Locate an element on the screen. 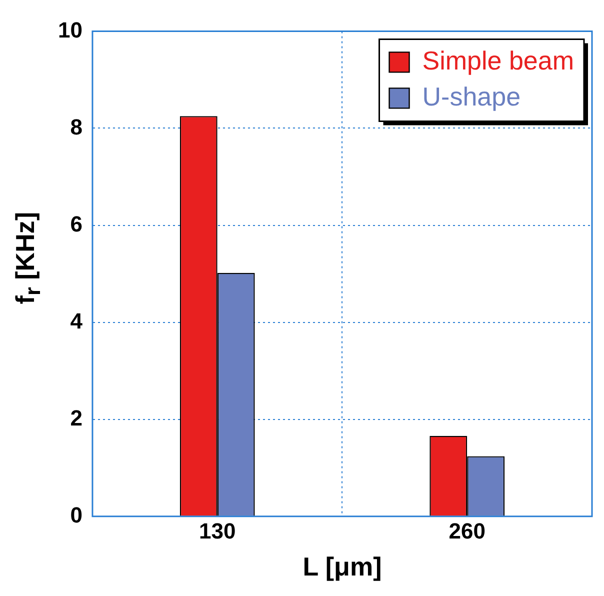  x-tick-label: 130 is located at coordinates (217, 531).